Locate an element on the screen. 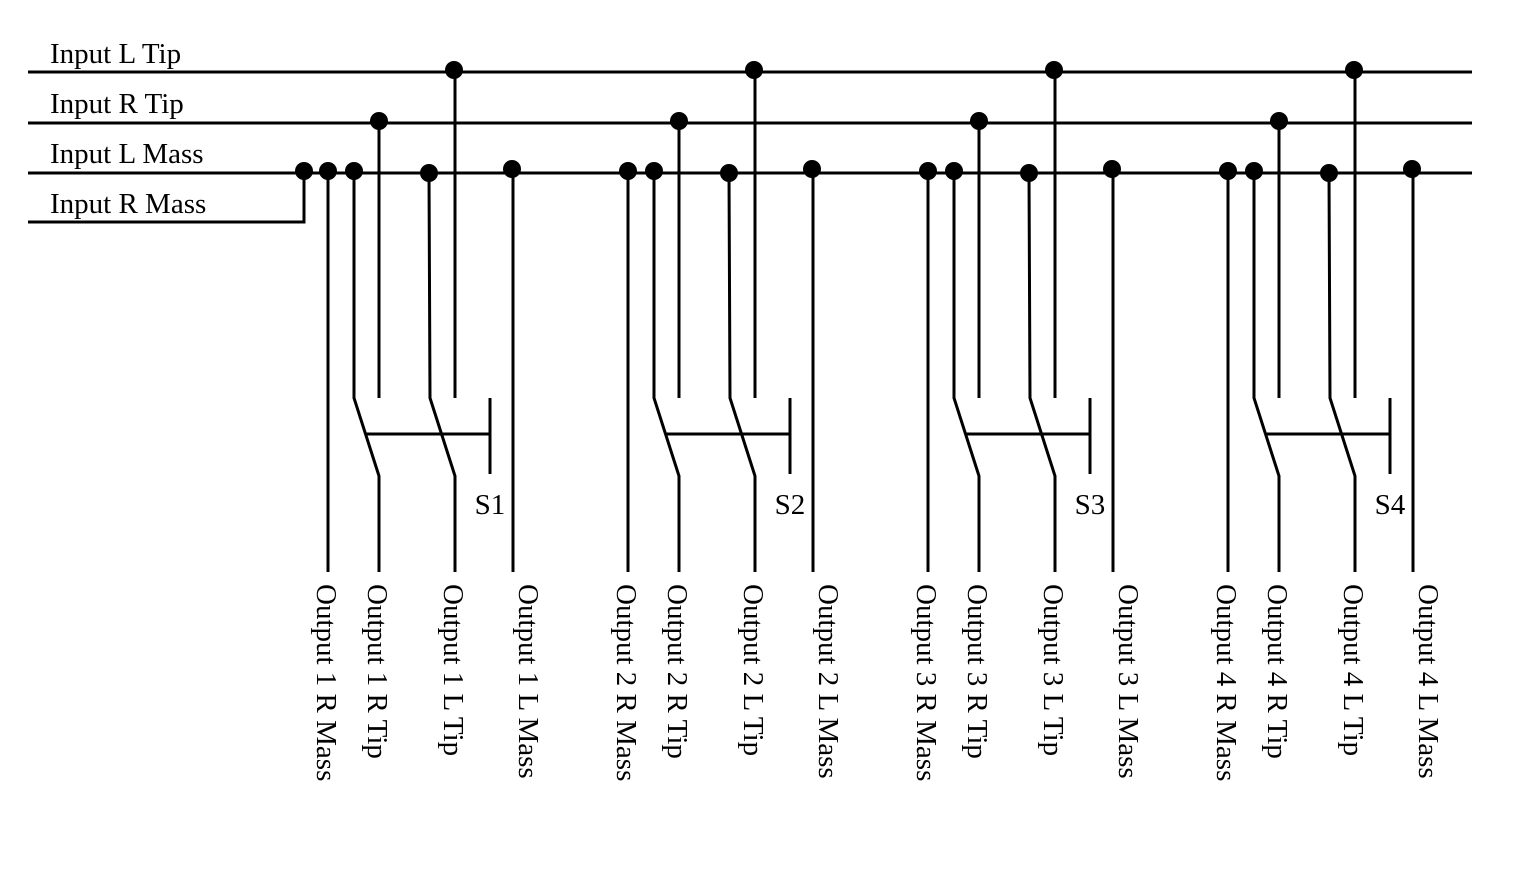 This screenshot has height=869, width=1526. output-4-label-3: Output 4 L Tip is located at coordinates (1353, 670).